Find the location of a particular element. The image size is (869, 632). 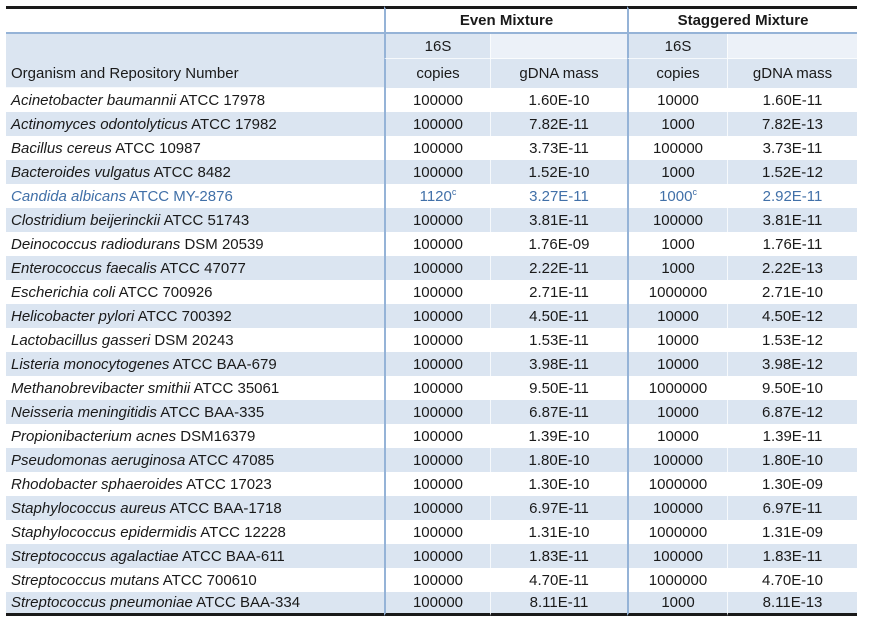

organism-cell: Clostridium beijerinckii ATCC 51743 is located at coordinates (195, 220).